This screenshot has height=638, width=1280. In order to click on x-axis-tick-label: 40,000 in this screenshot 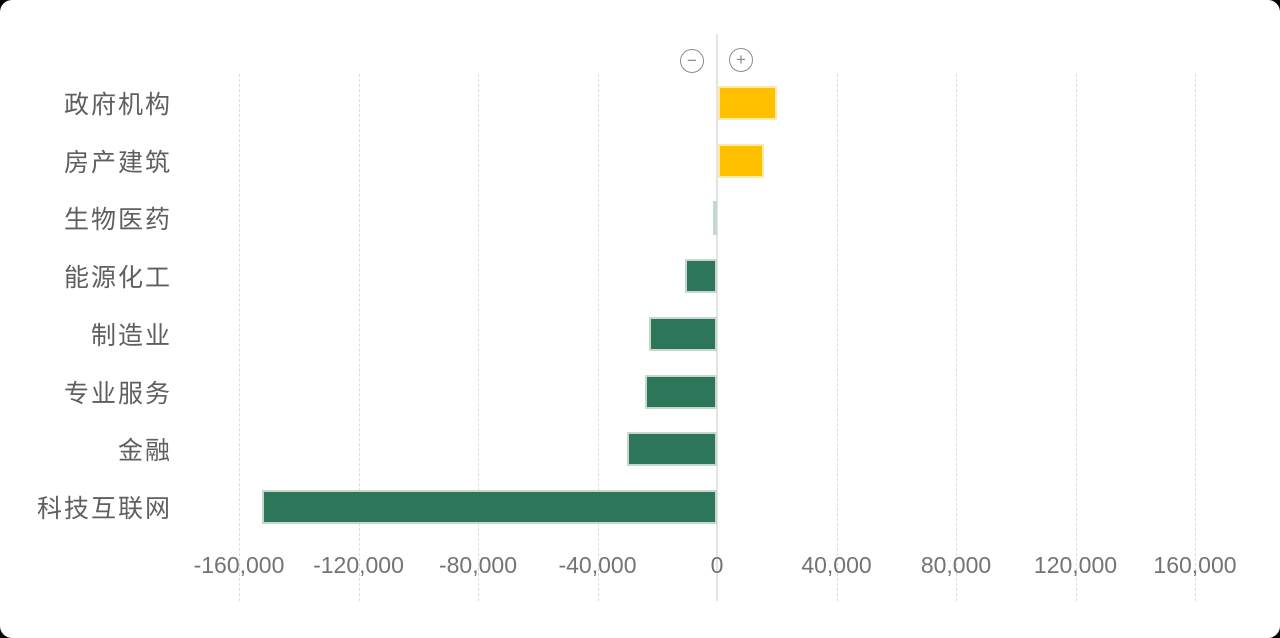, I will do `click(836, 565)`.